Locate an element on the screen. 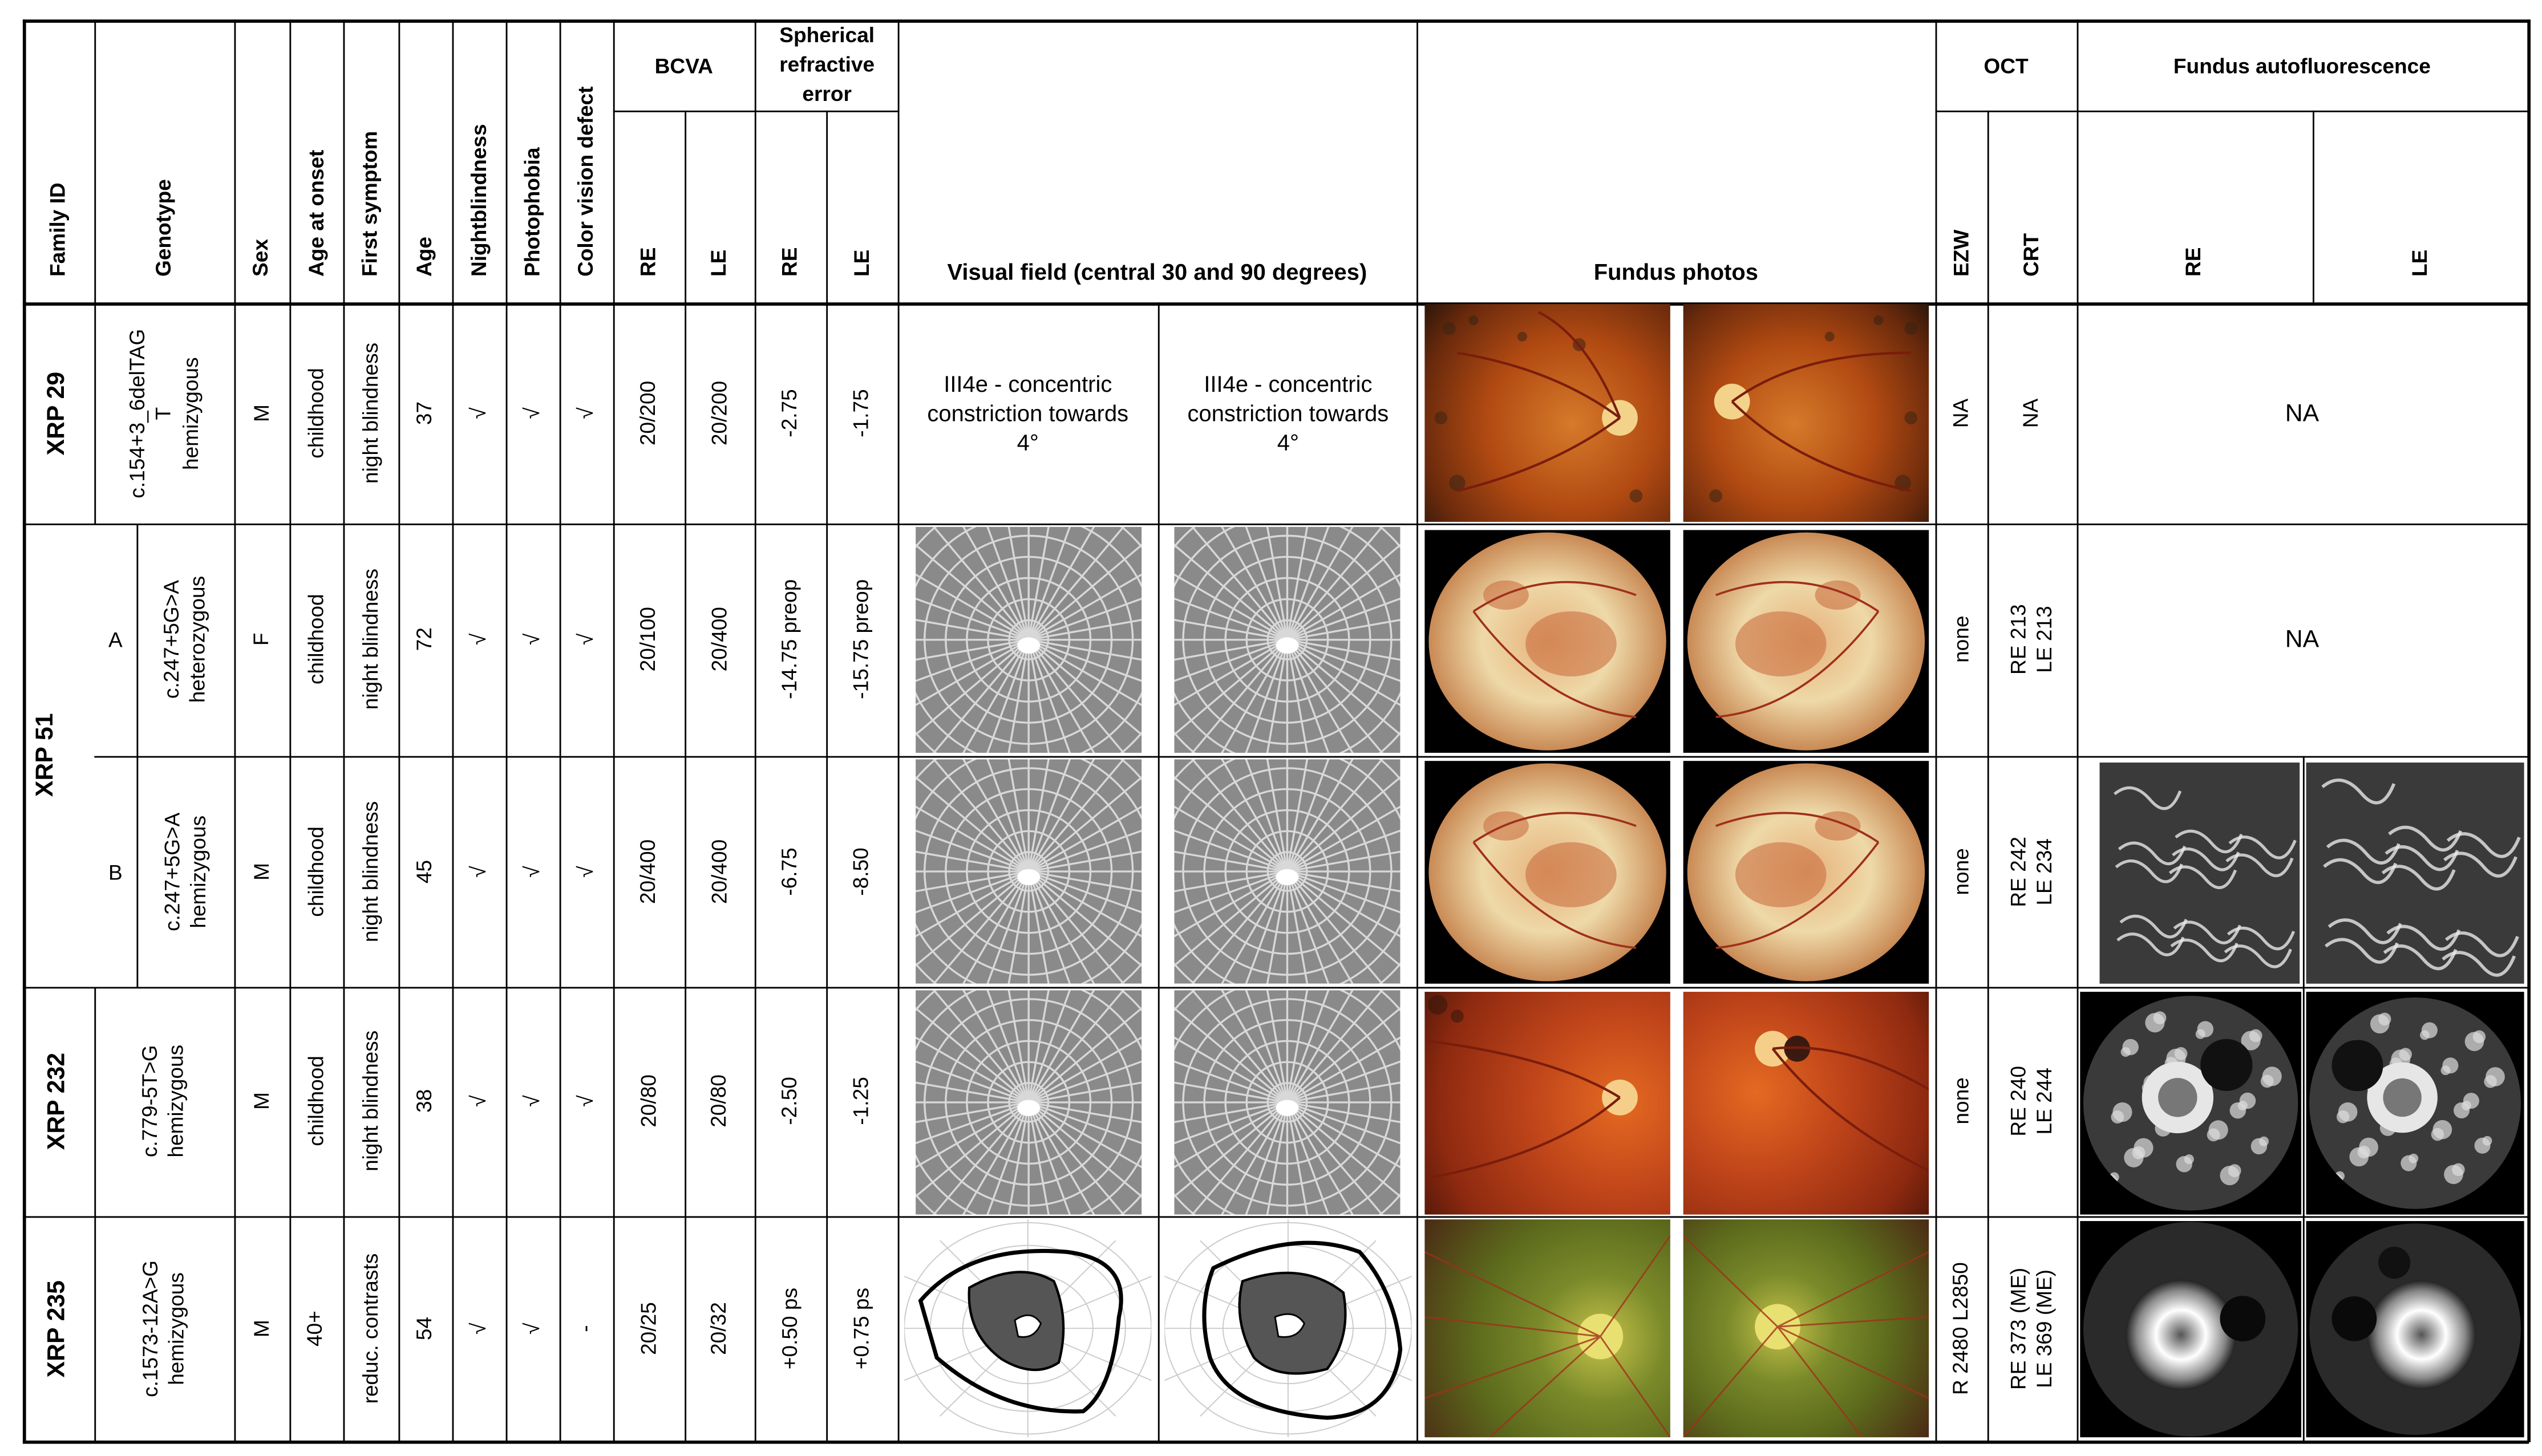  header-oct: OCT is located at coordinates (2006, 65).